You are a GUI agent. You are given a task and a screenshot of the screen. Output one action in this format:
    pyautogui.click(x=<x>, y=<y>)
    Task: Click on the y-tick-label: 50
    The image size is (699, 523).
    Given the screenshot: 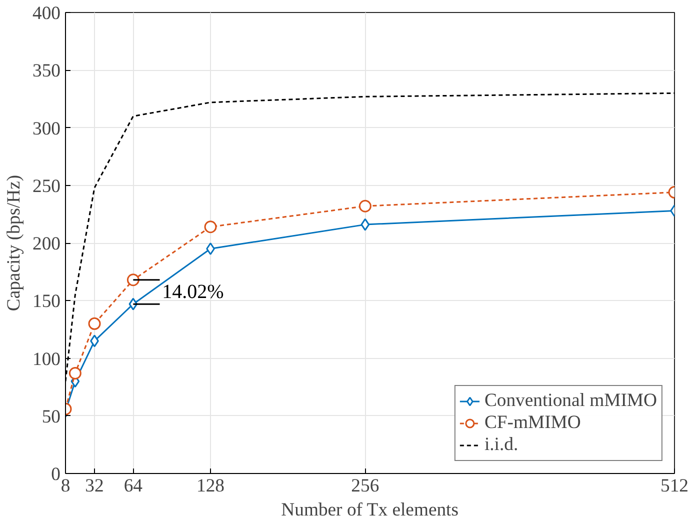 What is the action you would take?
    pyautogui.click(x=51, y=417)
    